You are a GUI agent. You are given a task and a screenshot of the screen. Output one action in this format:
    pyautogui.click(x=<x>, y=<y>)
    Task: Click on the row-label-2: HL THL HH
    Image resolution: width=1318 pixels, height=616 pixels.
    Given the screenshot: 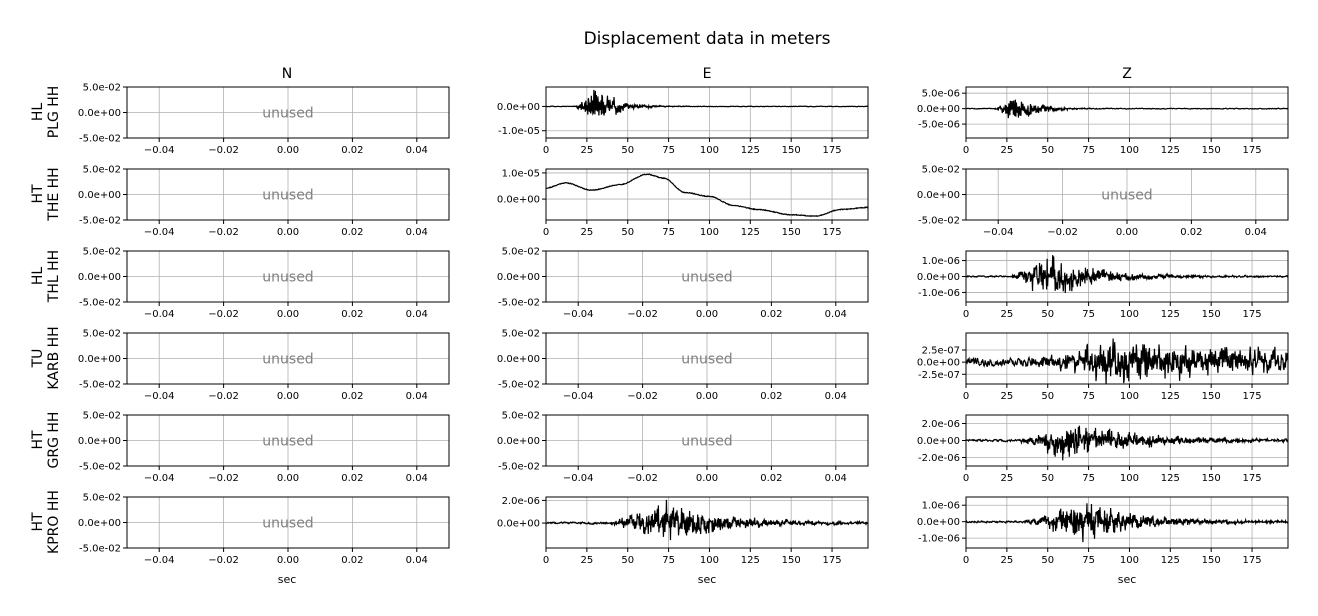 What is the action you would take?
    pyautogui.click(x=46, y=276)
    